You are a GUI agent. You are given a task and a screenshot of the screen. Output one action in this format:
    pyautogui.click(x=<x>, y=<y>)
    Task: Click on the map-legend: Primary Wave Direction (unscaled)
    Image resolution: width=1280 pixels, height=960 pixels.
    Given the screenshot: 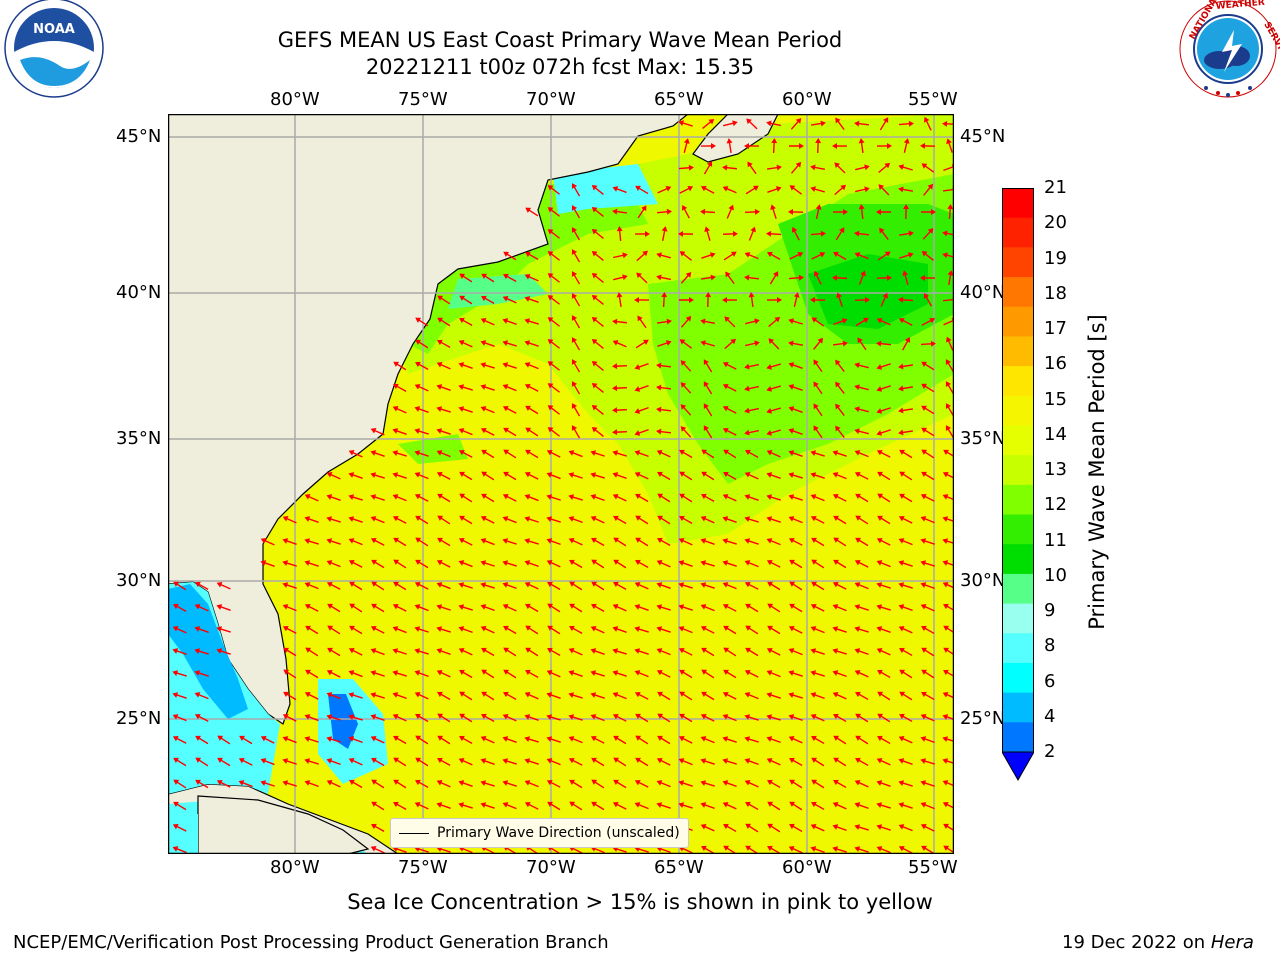 What is the action you would take?
    pyautogui.click(x=539, y=833)
    